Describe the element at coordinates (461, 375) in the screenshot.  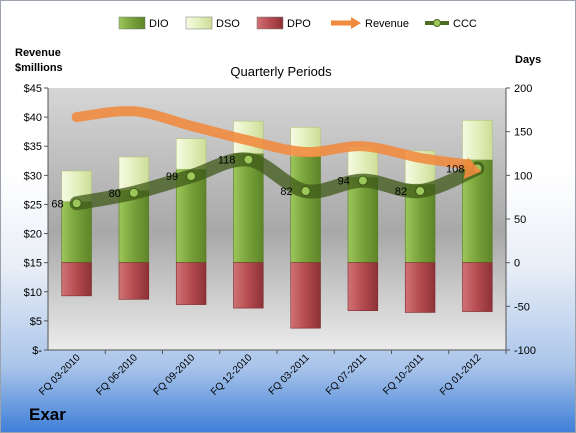
I see `x-tick-label: FQ 01-2012` at that location.